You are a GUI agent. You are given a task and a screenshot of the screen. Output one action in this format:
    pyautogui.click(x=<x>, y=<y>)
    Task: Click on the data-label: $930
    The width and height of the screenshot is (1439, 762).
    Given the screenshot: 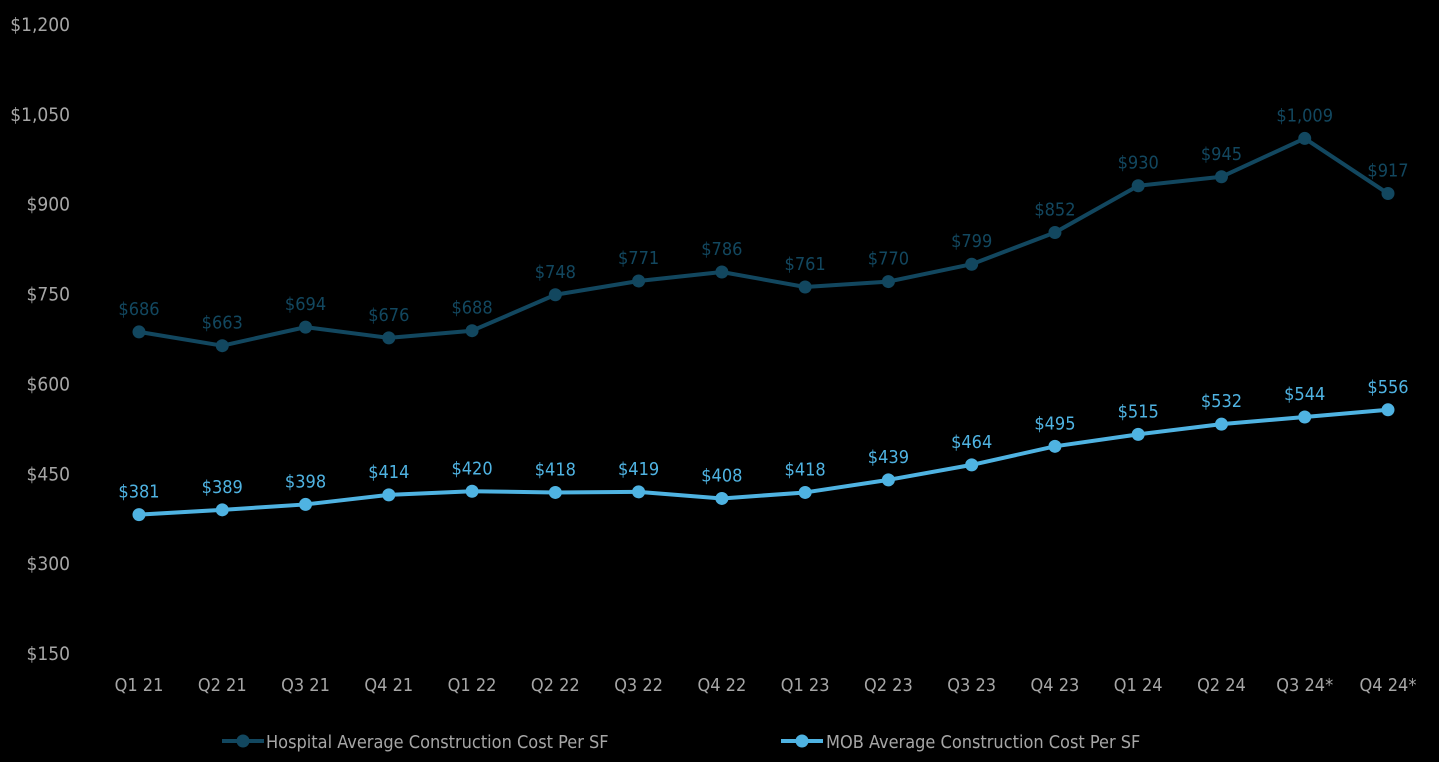 What is the action you would take?
    pyautogui.click(x=1138, y=163)
    